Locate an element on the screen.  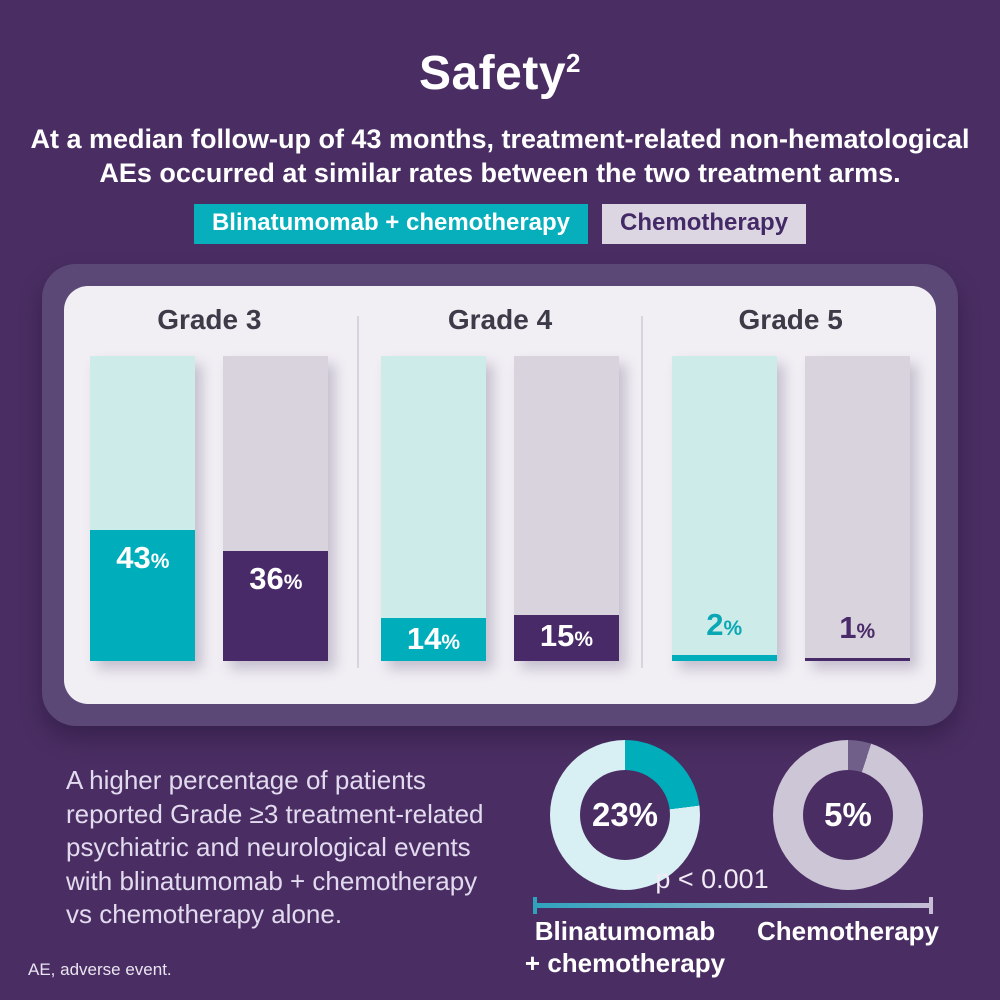
bar-value-label: 15% is located at coordinates (566, 635).